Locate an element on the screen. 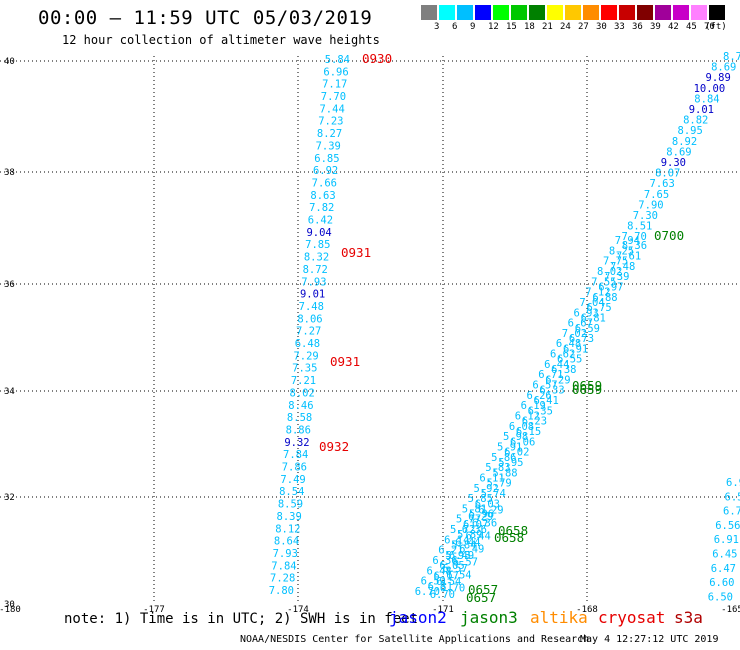 This screenshot has width=740, height=650. wave-height-value: 6.55 is located at coordinates (569, 360).